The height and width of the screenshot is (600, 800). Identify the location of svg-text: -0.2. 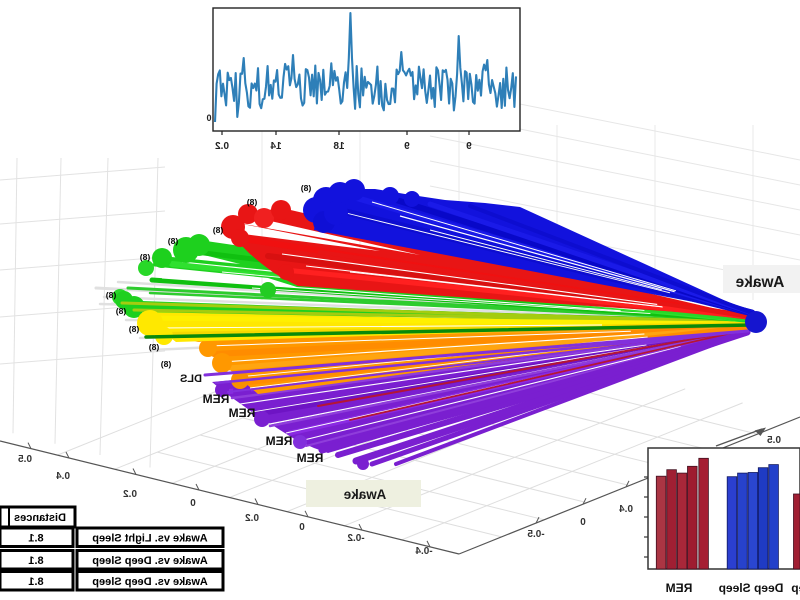
(356, 538).